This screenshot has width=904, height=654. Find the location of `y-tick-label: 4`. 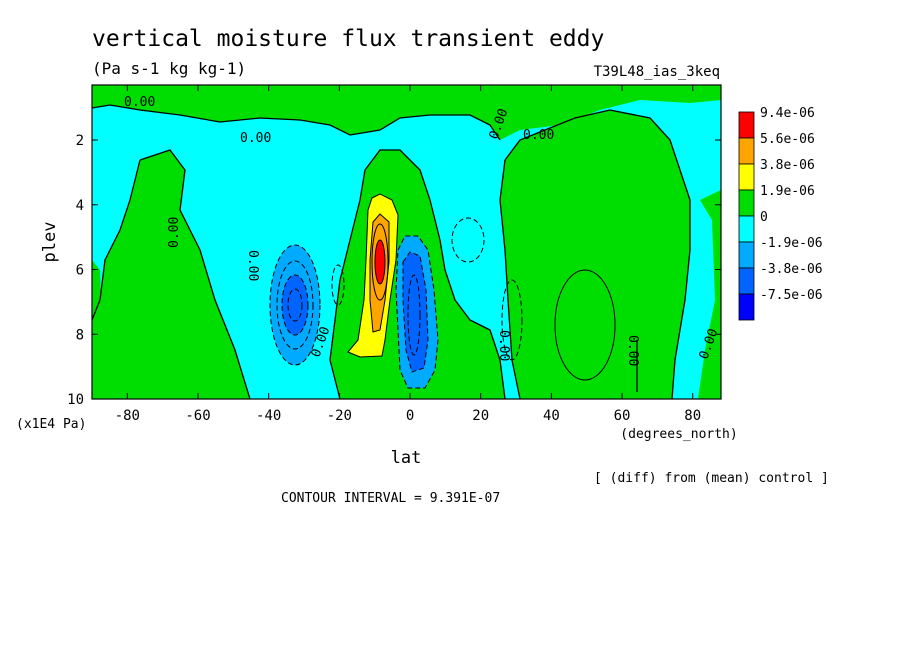

y-tick-label: 4 is located at coordinates (80, 206).